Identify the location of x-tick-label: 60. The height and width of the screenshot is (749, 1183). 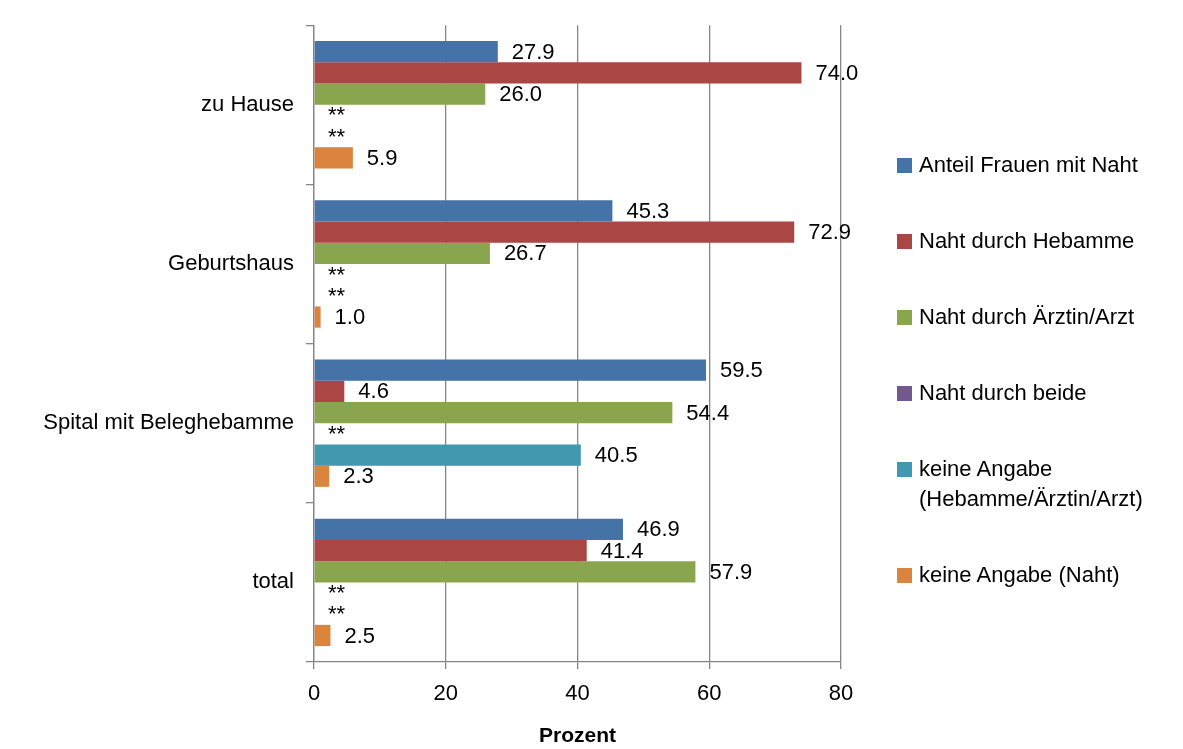
(709, 693).